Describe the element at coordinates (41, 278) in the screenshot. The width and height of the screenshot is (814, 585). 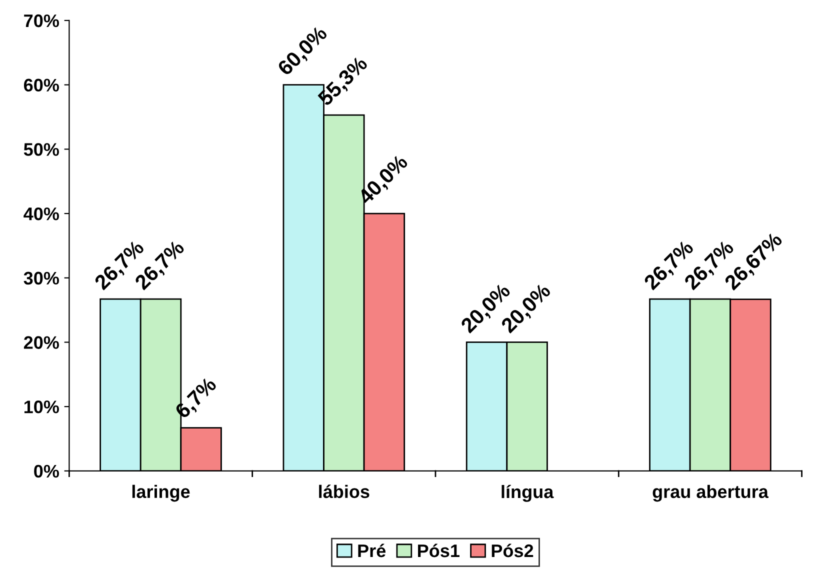
I see `y-tick-label: 30%` at that location.